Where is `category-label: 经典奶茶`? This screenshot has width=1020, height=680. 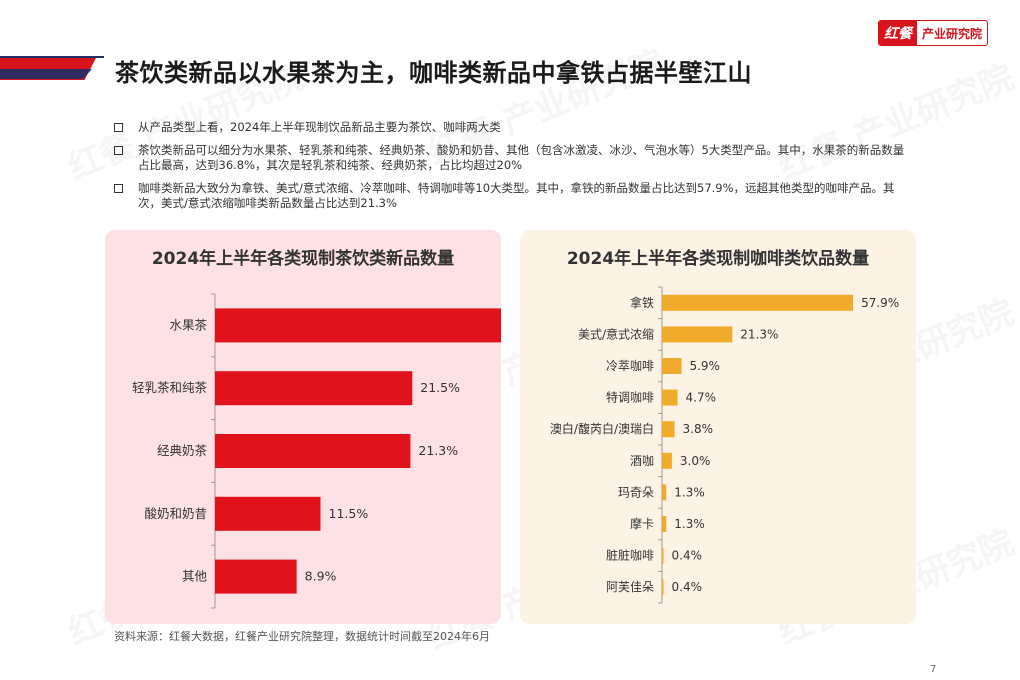
category-label: 经典奶茶 is located at coordinates (182, 450).